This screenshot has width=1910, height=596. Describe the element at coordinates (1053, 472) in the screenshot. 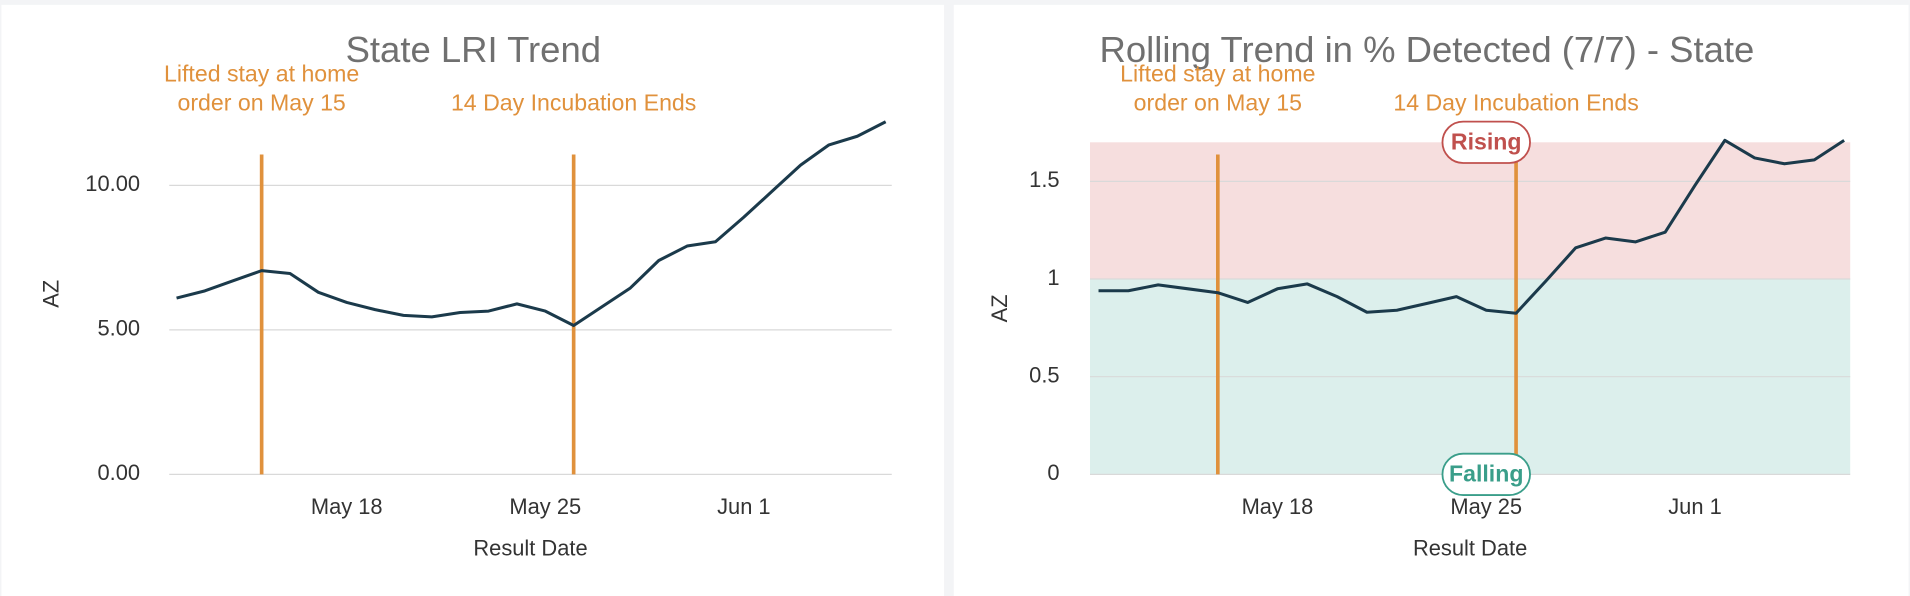

I see `y-tick-label: 0` at that location.